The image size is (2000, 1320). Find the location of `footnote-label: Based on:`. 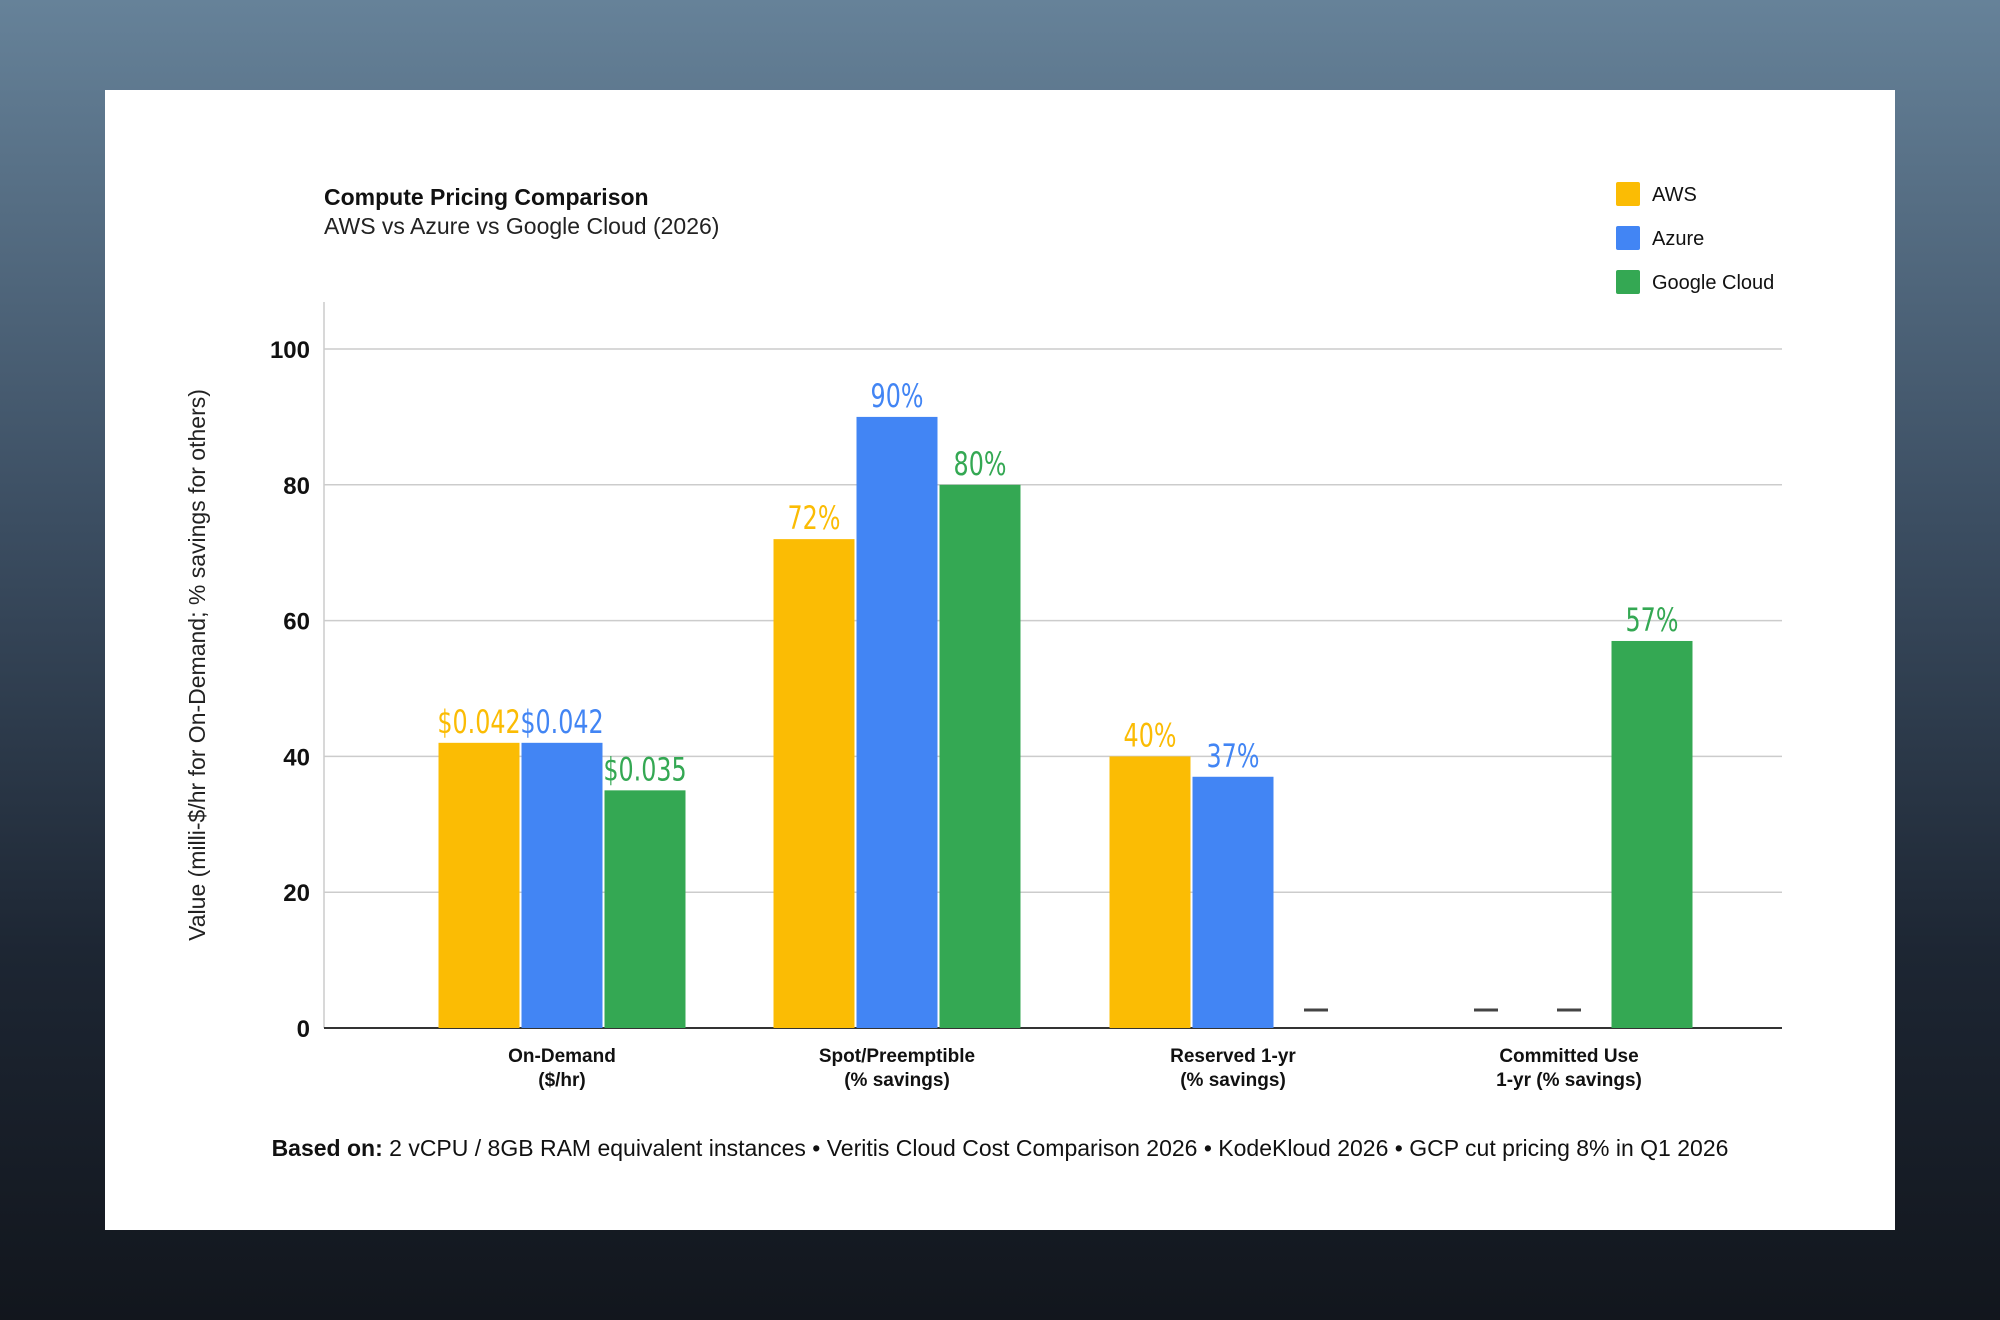

footnote-label: Based on: is located at coordinates (327, 1148).